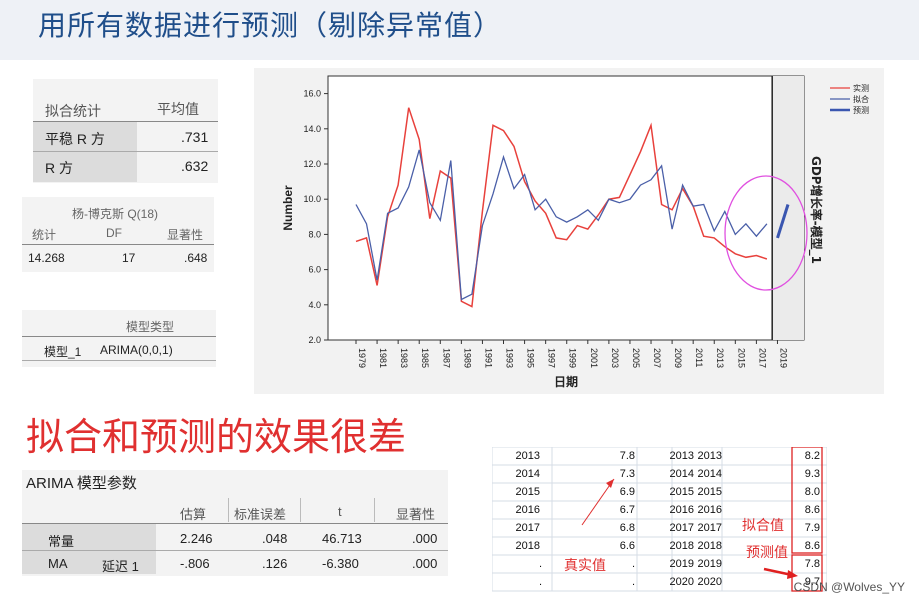 The width and height of the screenshot is (919, 602). Describe the element at coordinates (446, 358) in the screenshot. I see `x-tick-label: 1987` at that location.